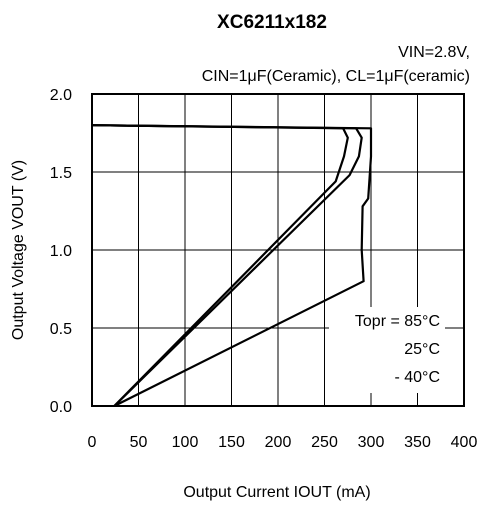  Describe the element at coordinates (139, 442) in the screenshot. I see `x-tick-label: 50` at that location.